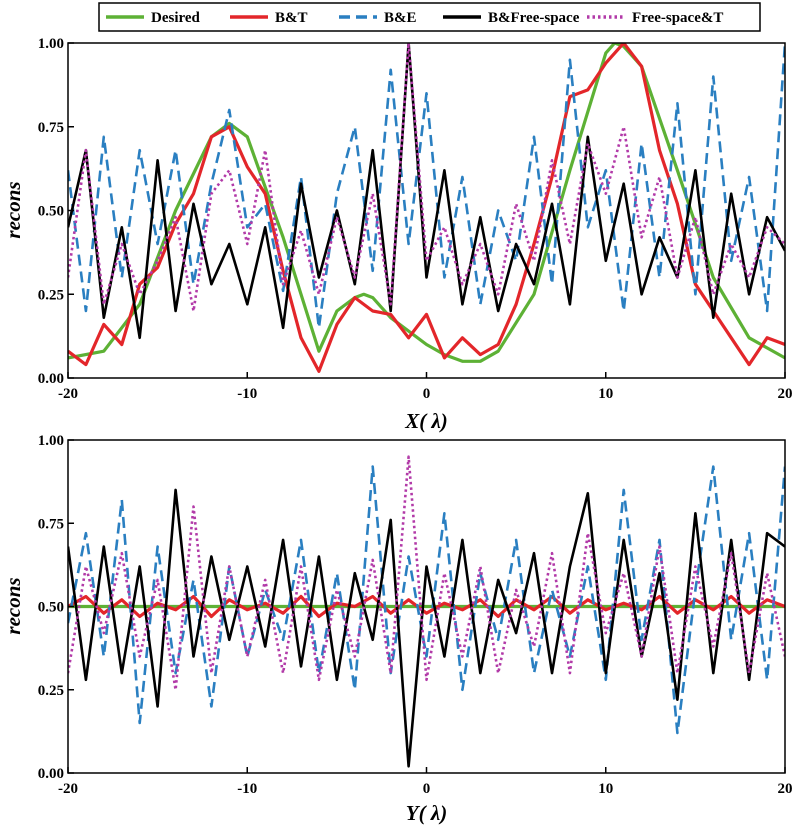 This screenshot has width=800, height=829. What do you see at coordinates (400, 18) in the screenshot?
I see `legend-label-b-e: B&E` at bounding box center [400, 18].